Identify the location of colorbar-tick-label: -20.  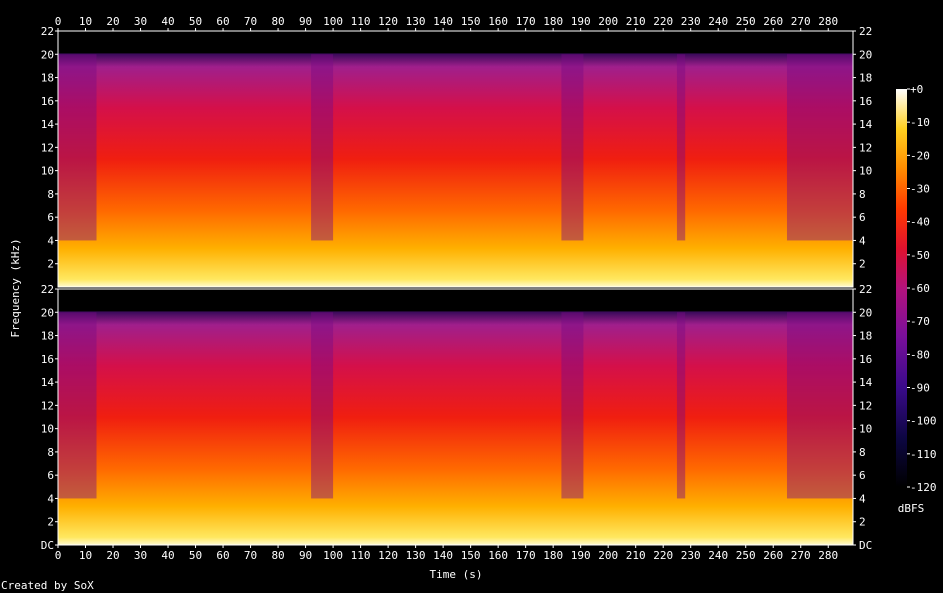
(920, 155).